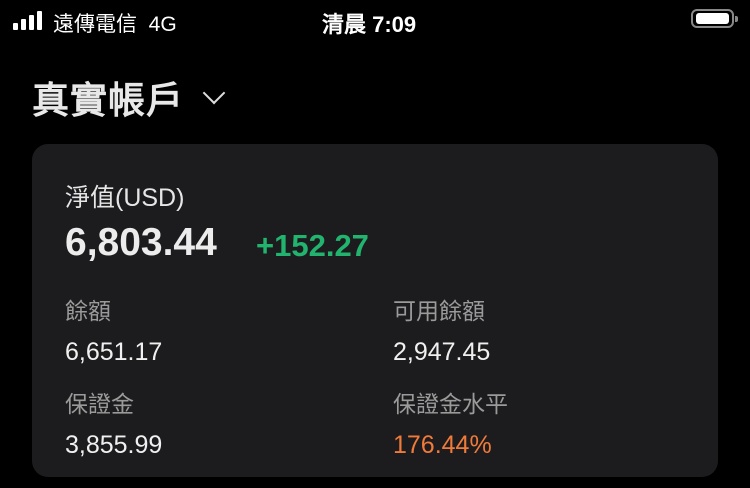  Describe the element at coordinates (125, 198) in the screenshot. I see `net-value-label: 淨值(USD)` at that location.